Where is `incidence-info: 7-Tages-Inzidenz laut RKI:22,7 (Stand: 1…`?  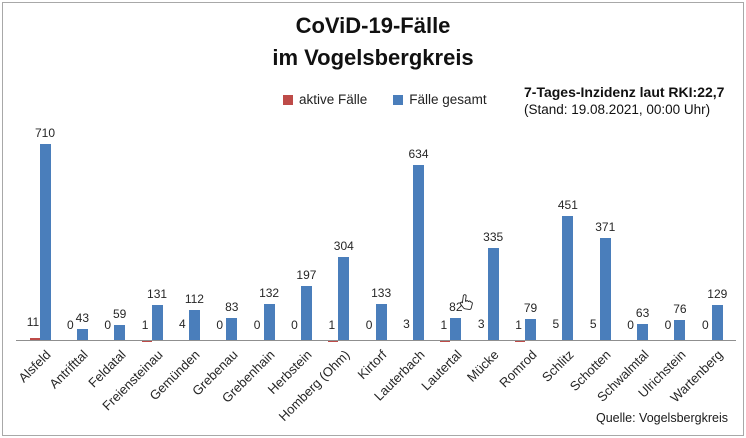 incidence-info: 7-Tages-Inzidenz laut RKI:22,7 (Stand: 1… is located at coordinates (624, 101).